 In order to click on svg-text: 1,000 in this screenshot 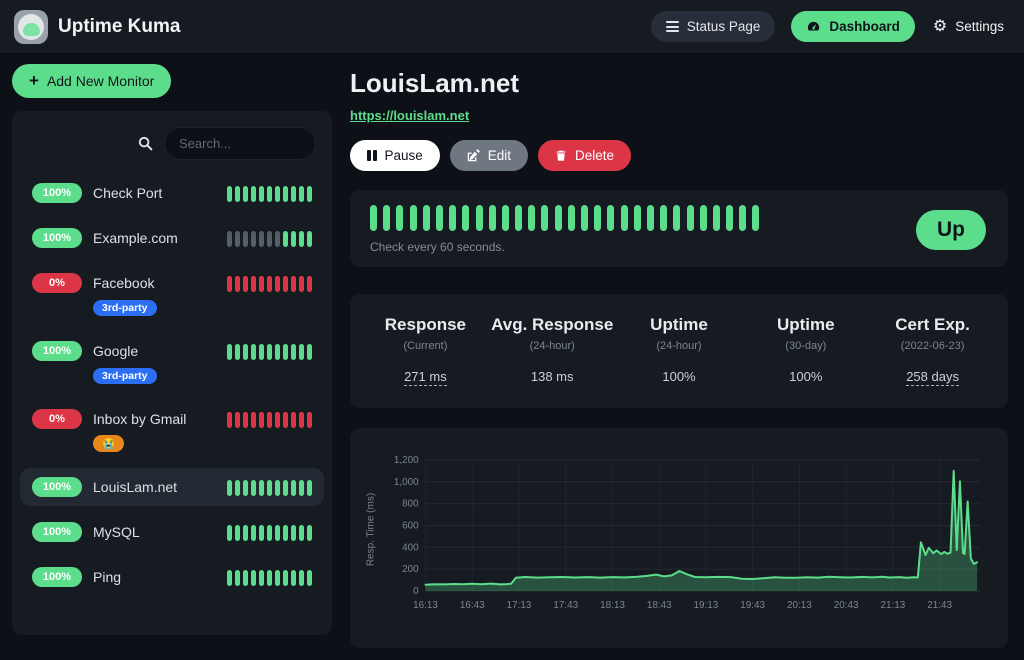, I will do `click(406, 482)`.